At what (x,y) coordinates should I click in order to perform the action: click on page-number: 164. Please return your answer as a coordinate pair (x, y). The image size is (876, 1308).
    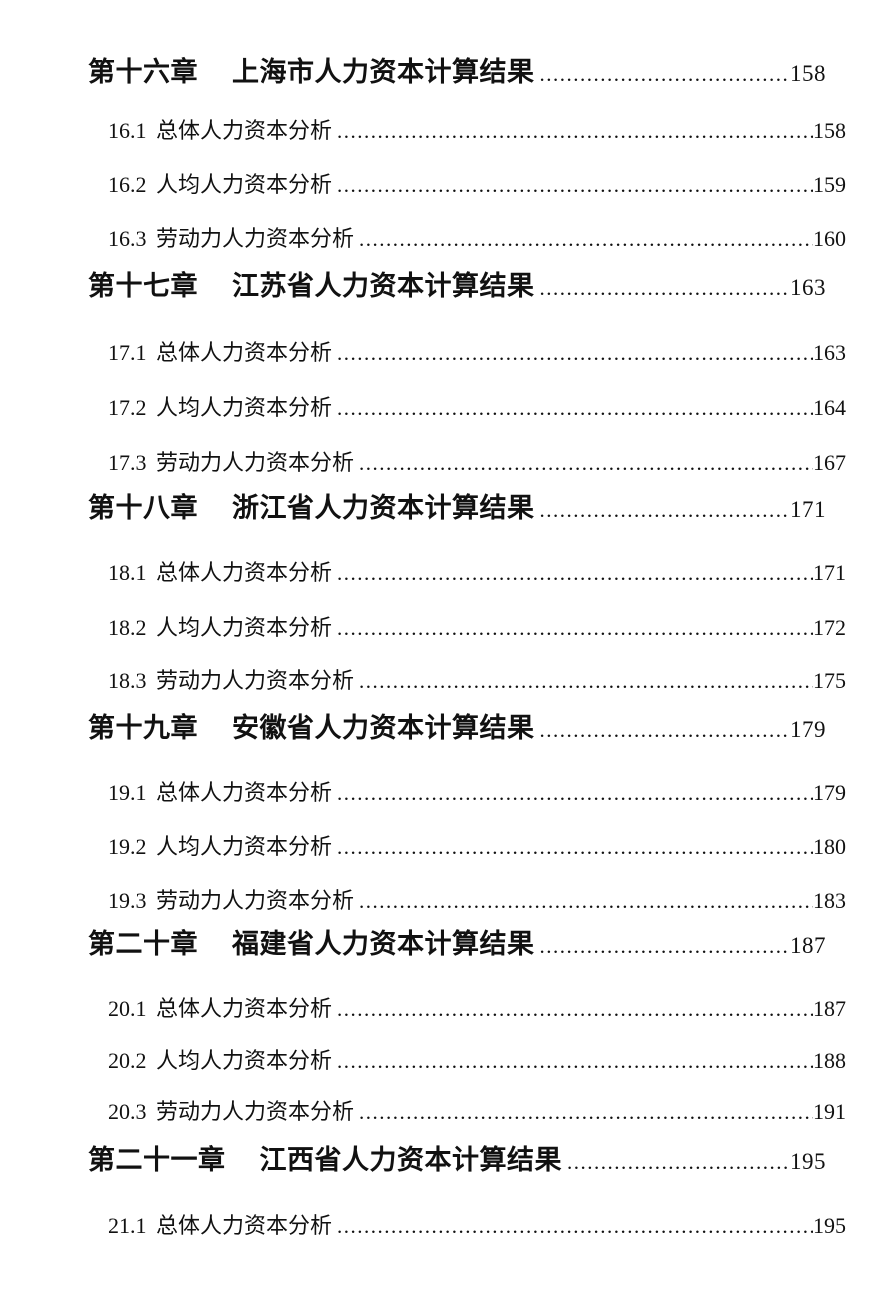
    Looking at the image, I should click on (829, 407).